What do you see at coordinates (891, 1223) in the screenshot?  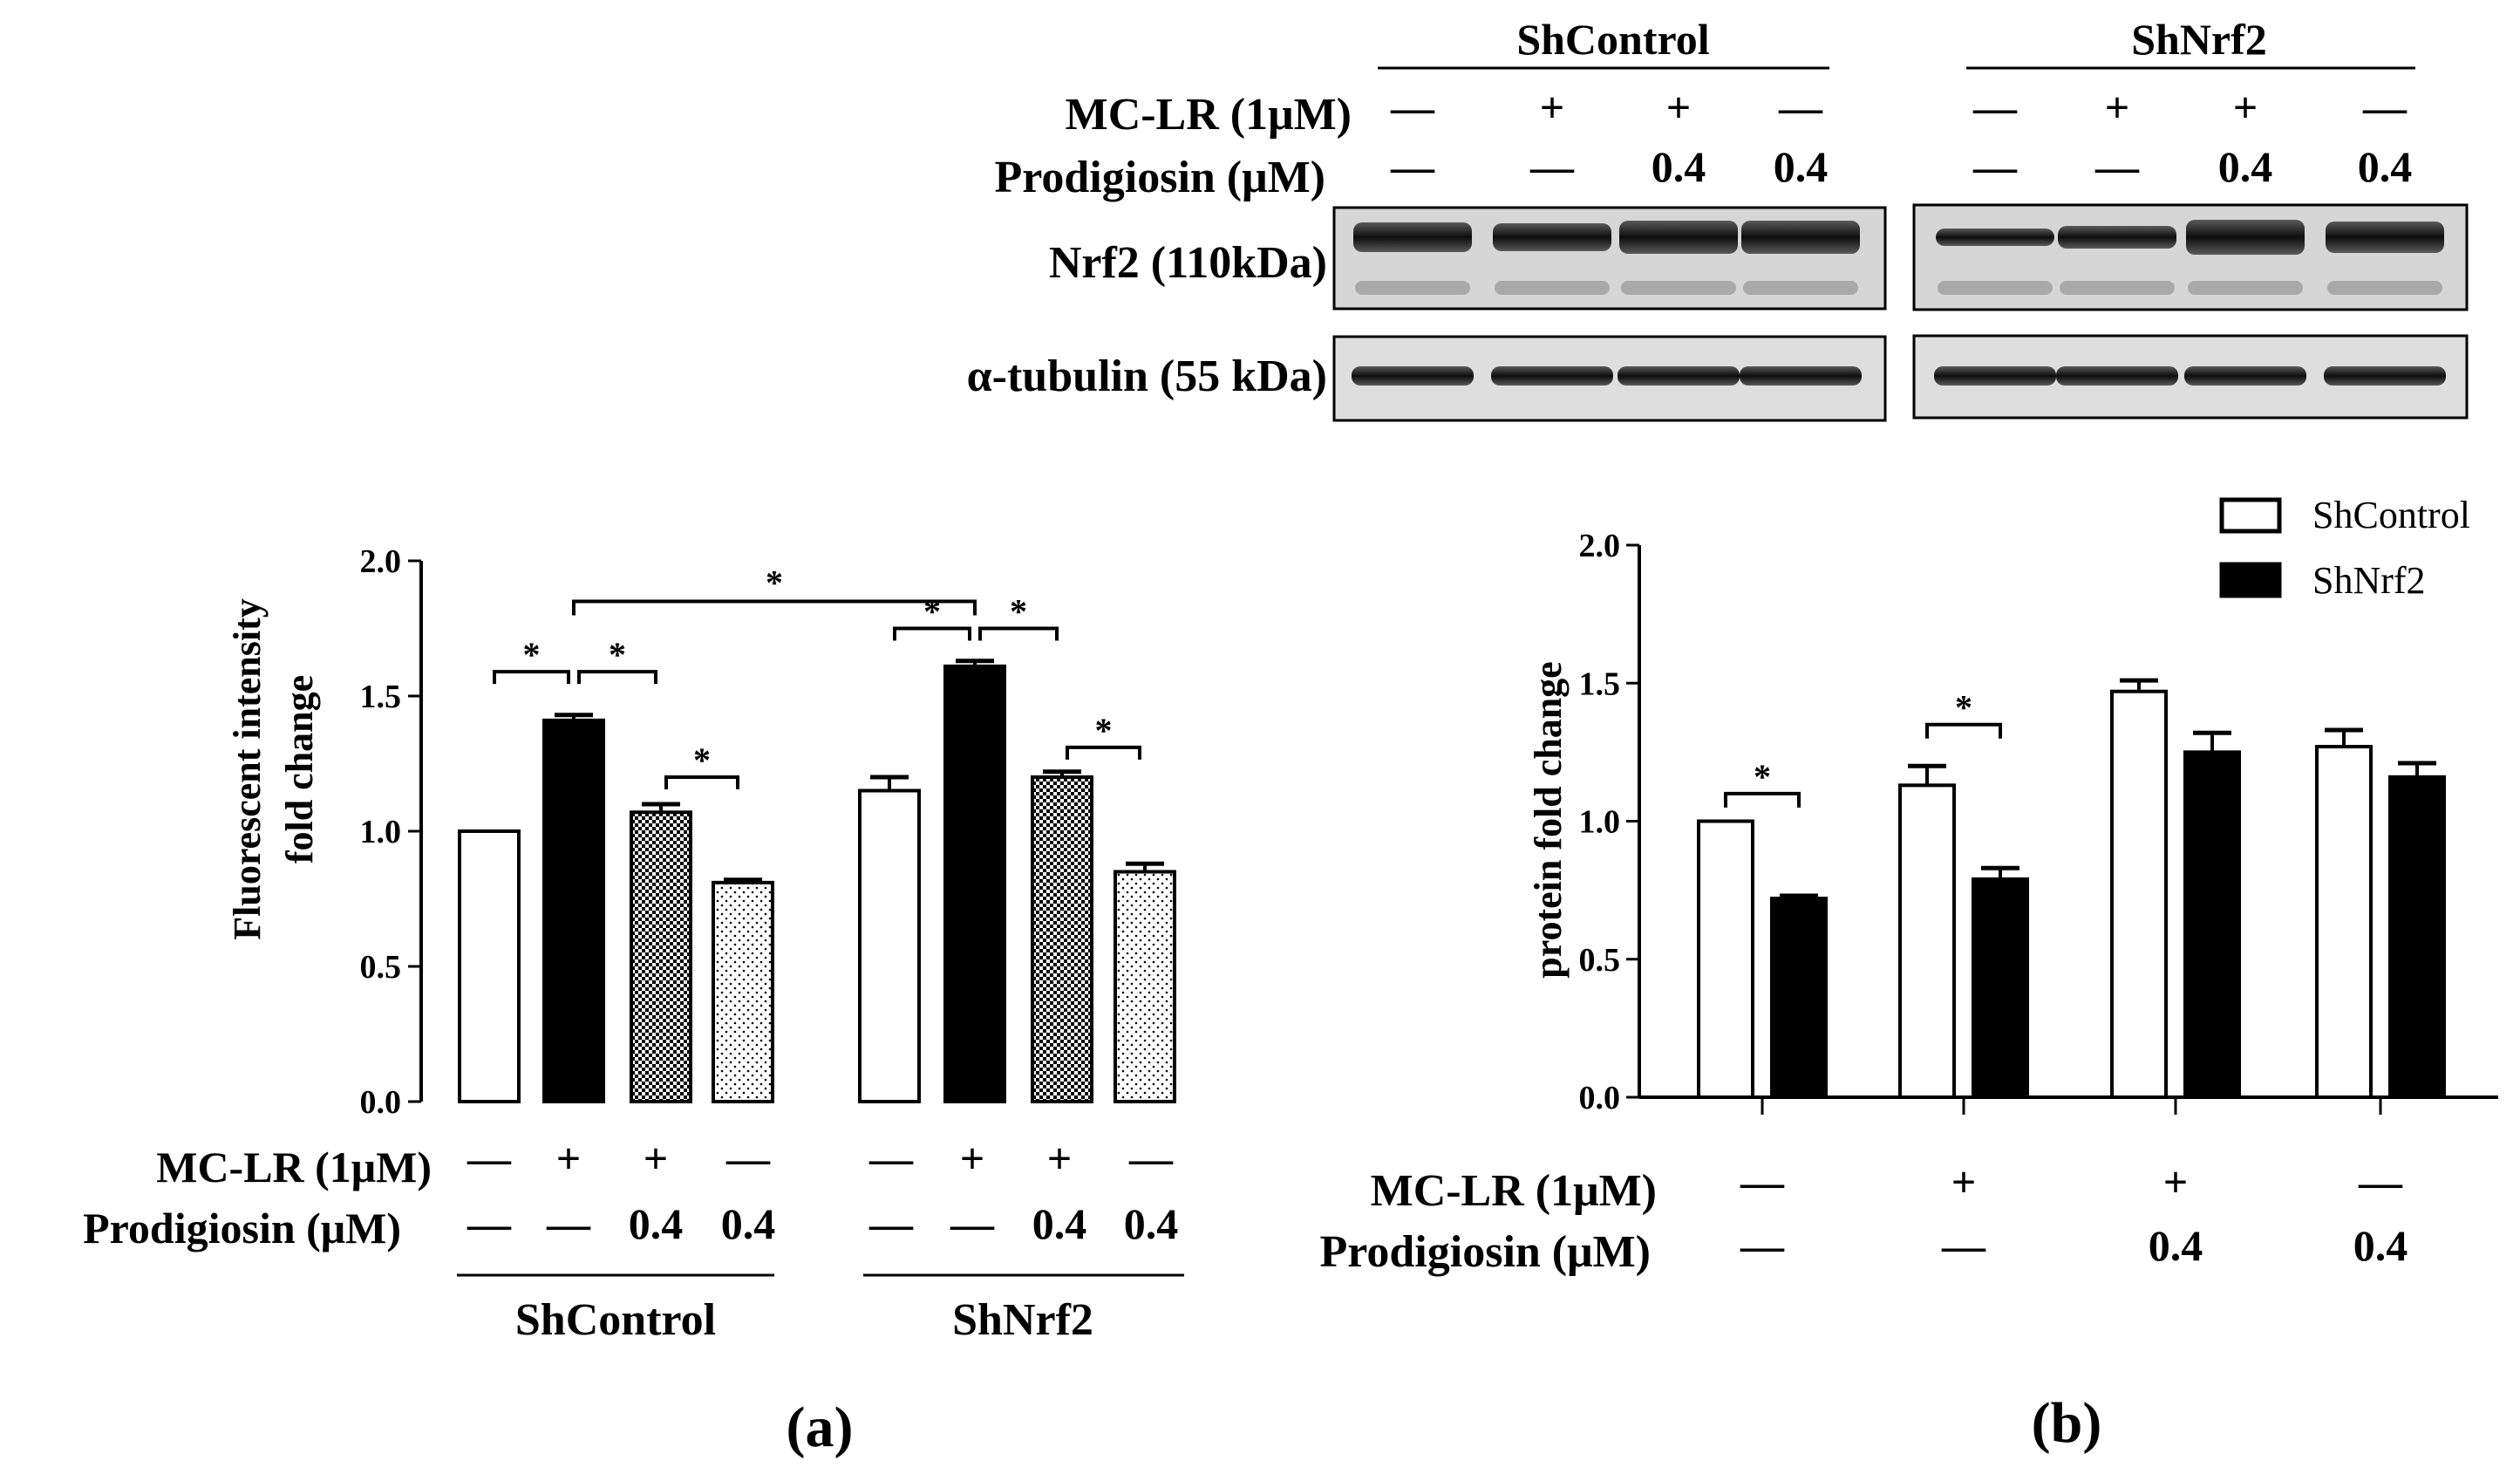 I see `panel-a-prod-4: —` at bounding box center [891, 1223].